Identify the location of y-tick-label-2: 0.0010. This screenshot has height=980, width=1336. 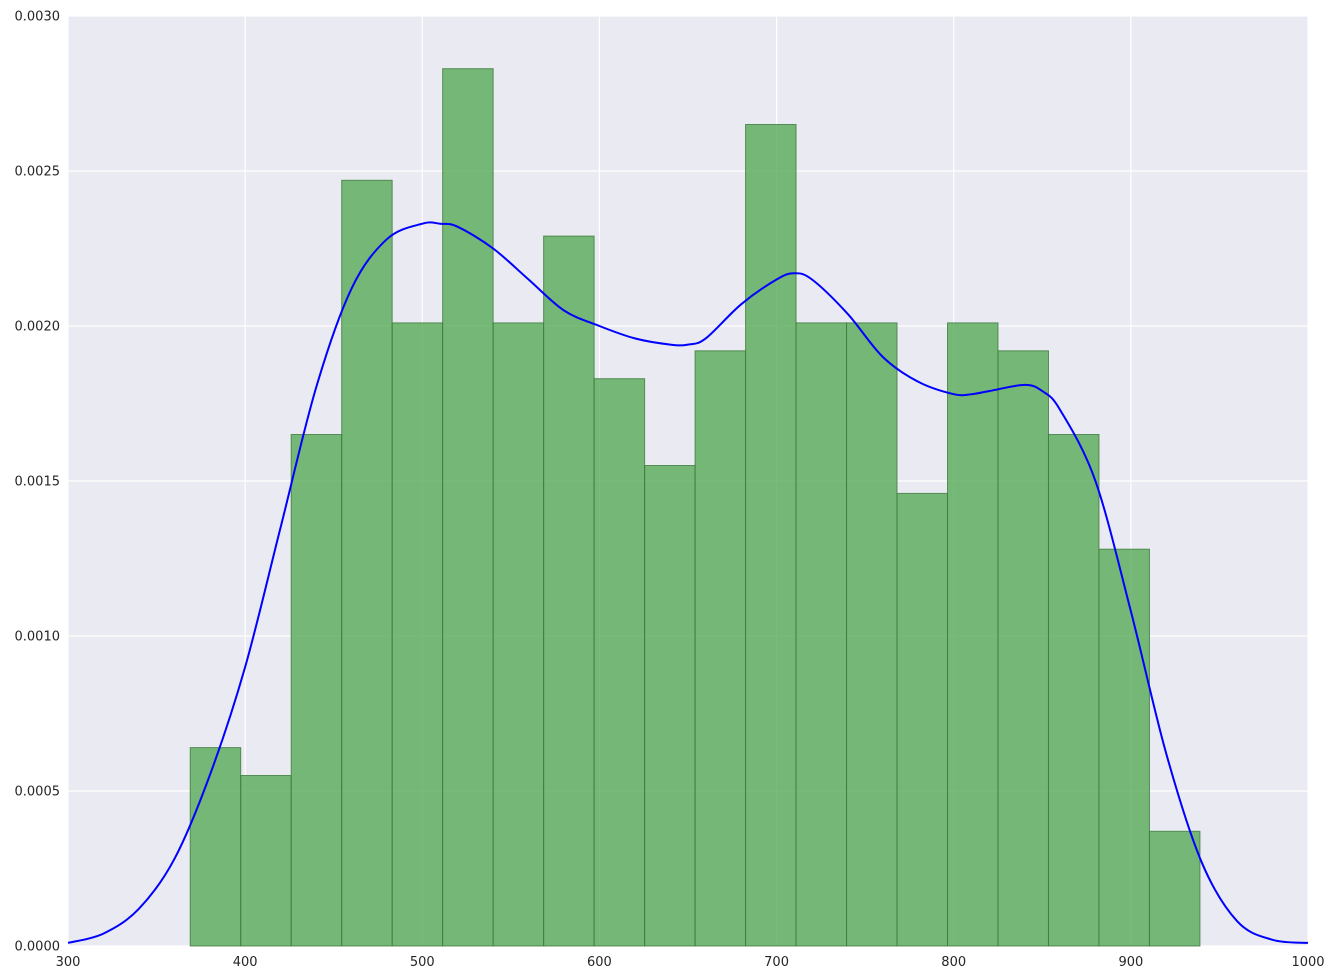
(38, 637).